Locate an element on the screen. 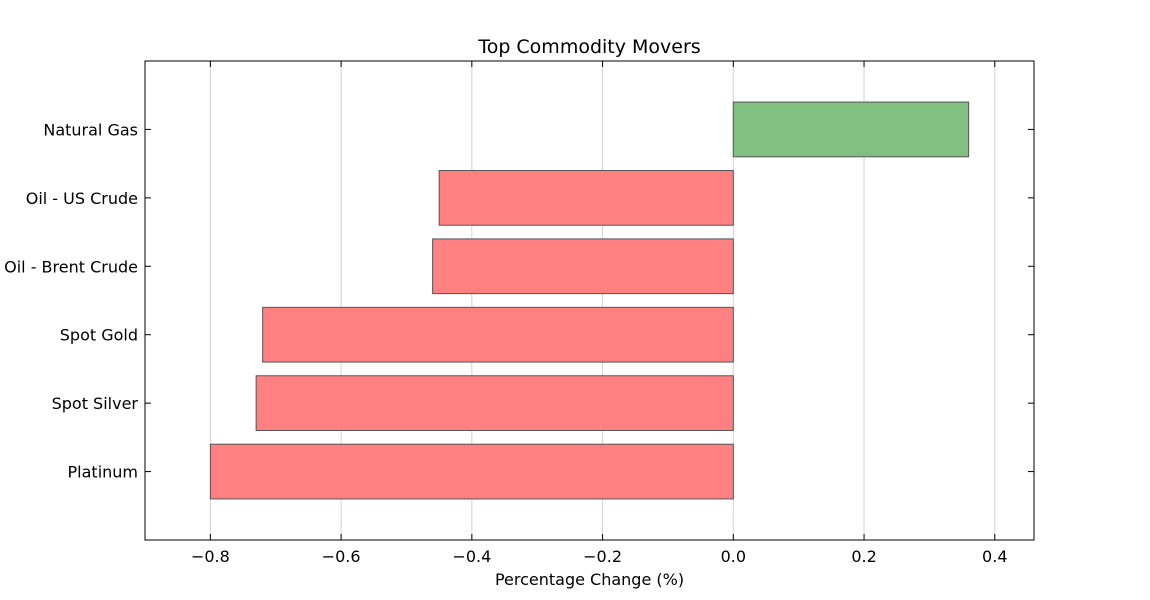 This screenshot has width=1150, height=600. x-axis-label: Percentage Change (%) is located at coordinates (589, 579).